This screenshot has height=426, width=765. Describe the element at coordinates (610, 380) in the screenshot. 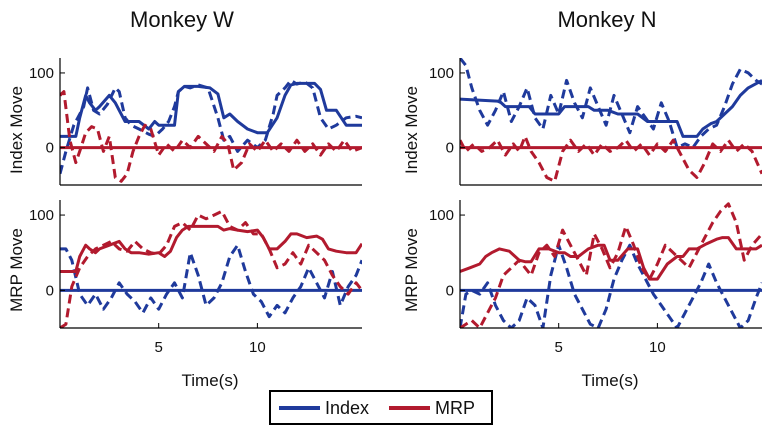

I see `xlabel-right: Time(s)` at that location.